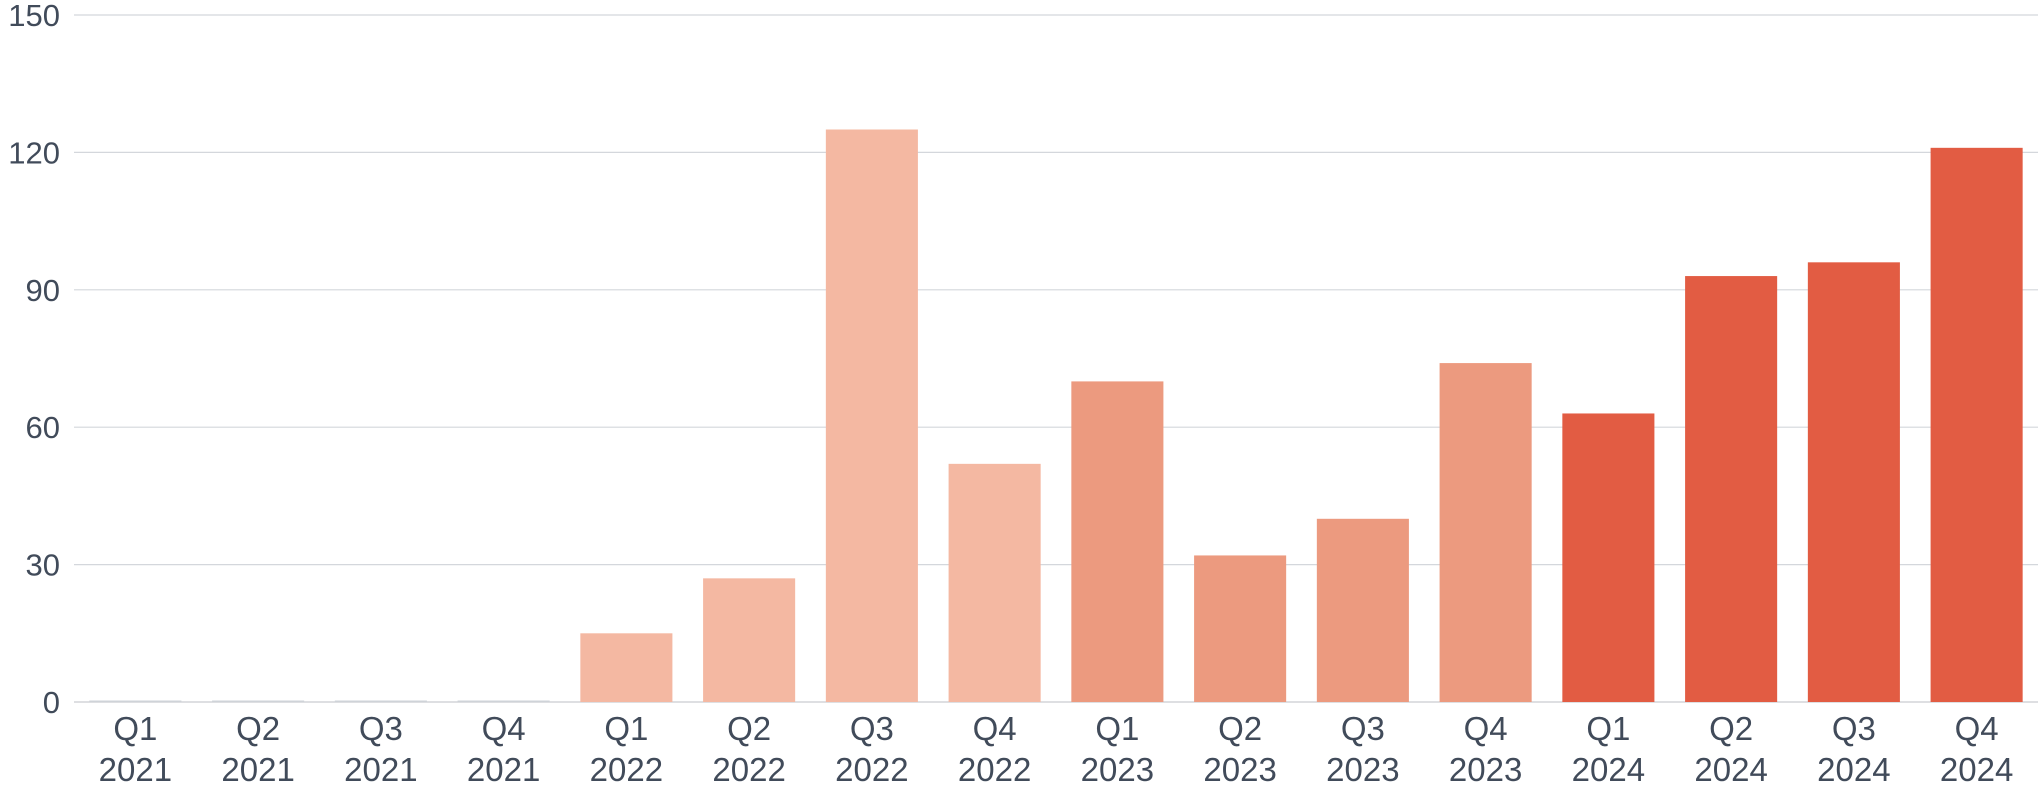 This screenshot has height=790, width=2040. I want to click on bar-q1-2021, so click(135, 701).